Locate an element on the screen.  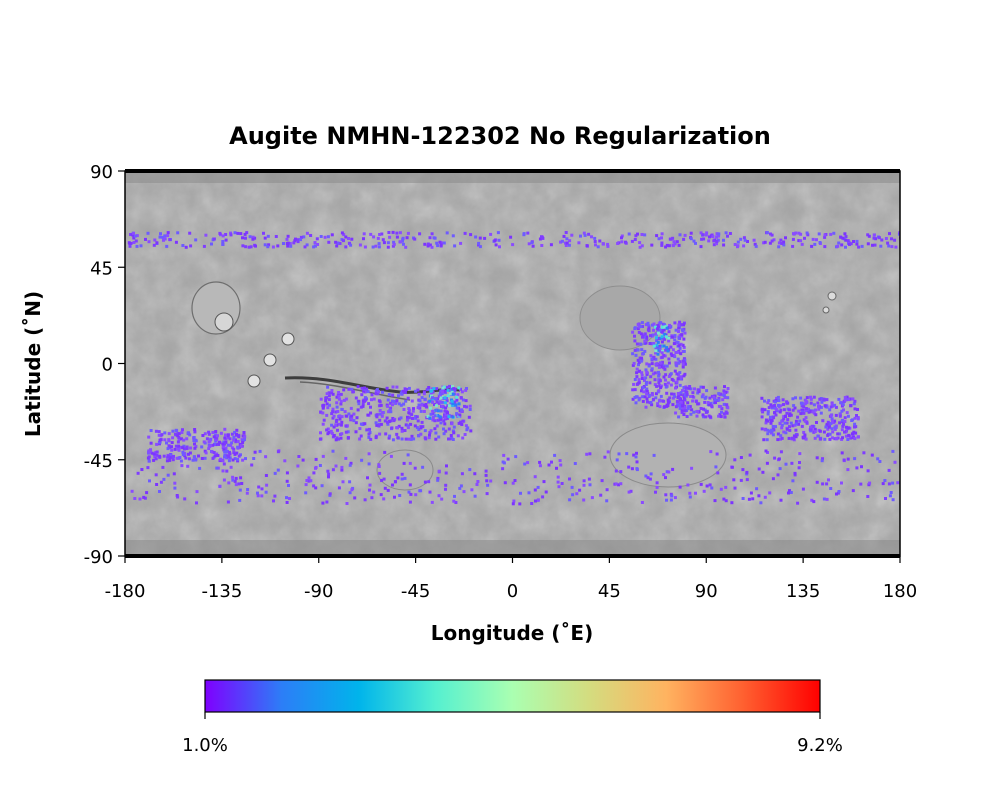
colorbar-max-label: 9.2% is located at coordinates (820, 745).